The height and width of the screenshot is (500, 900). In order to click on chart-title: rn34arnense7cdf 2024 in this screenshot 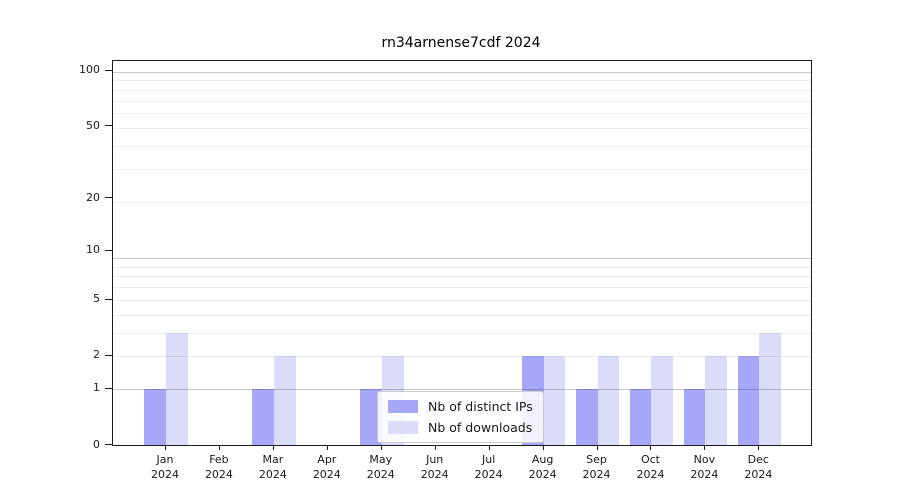, I will do `click(461, 43)`.